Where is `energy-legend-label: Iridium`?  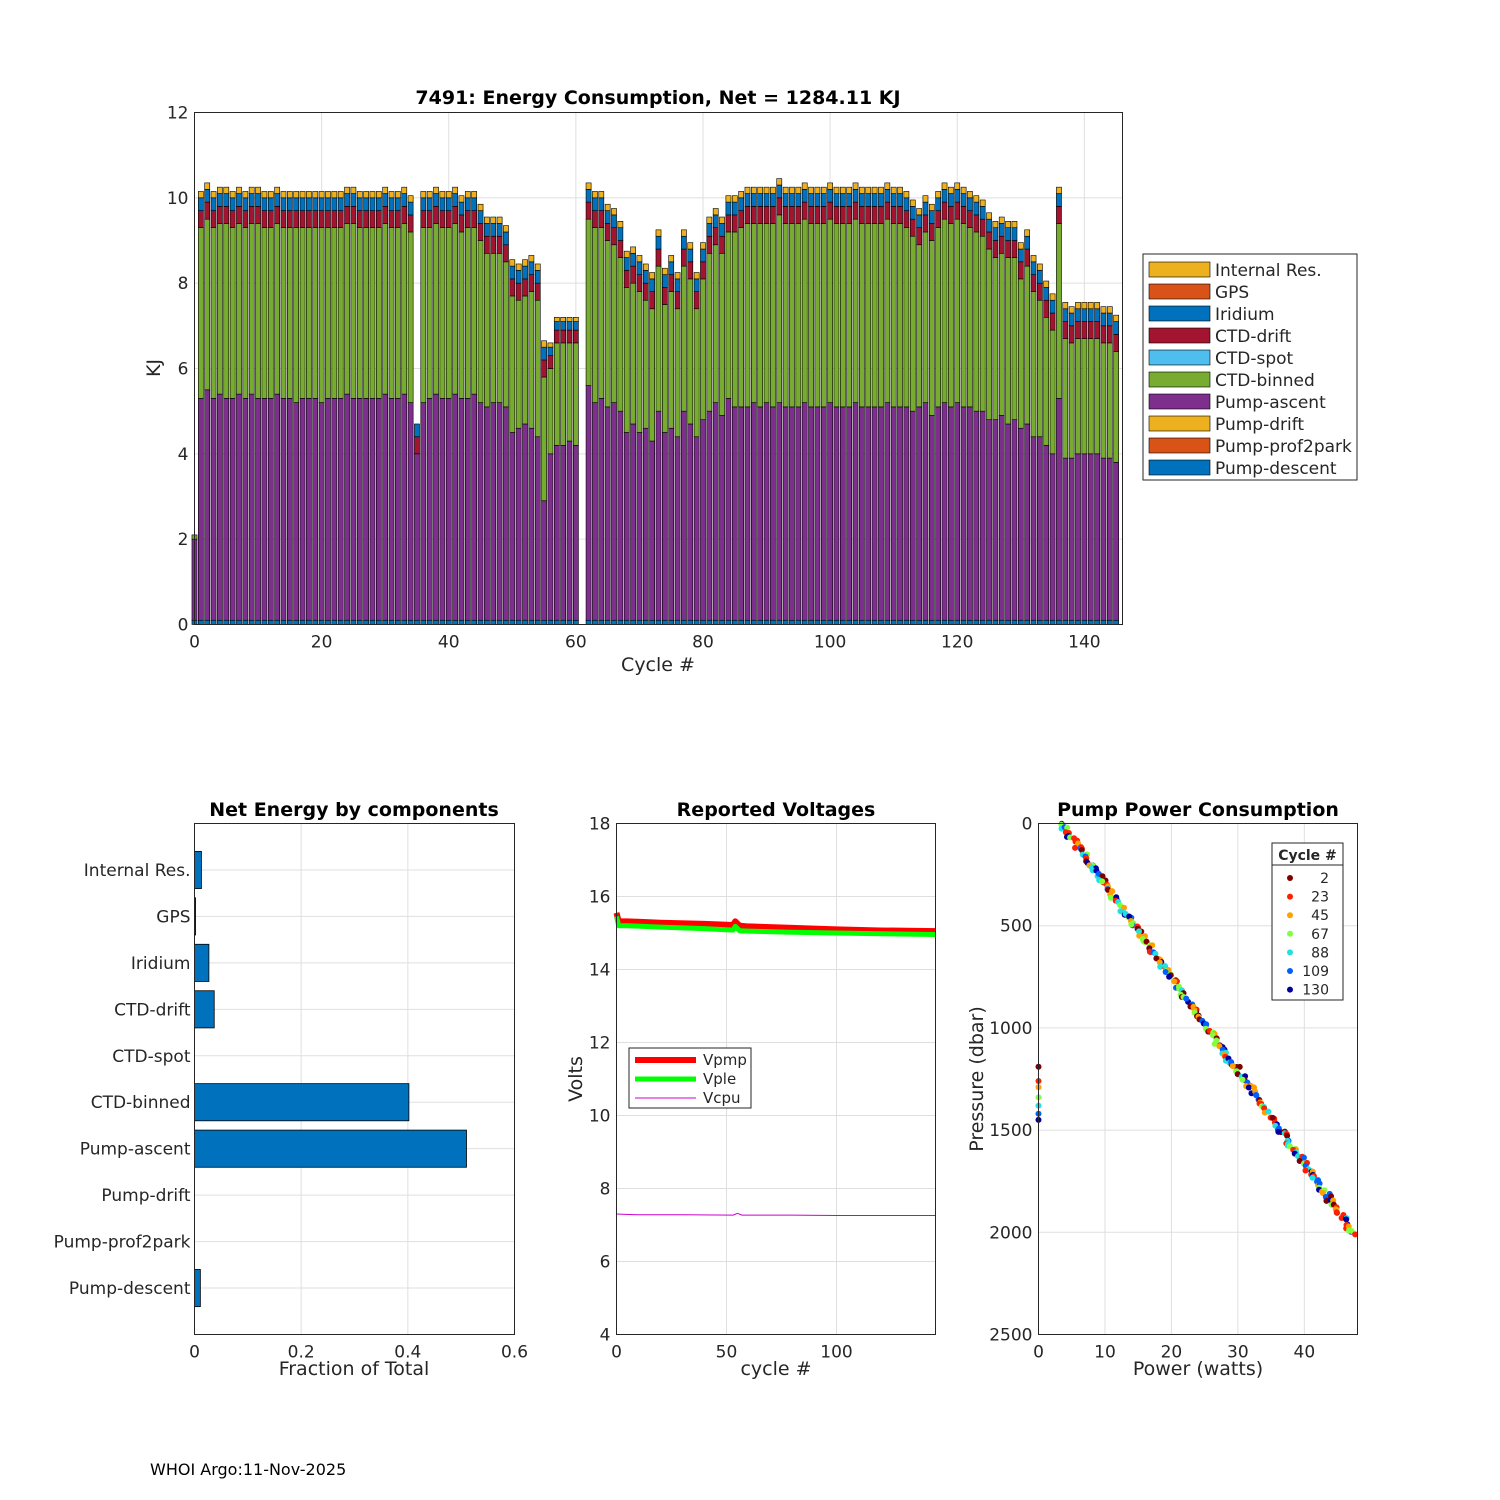
energy-legend-label: Iridium is located at coordinates (1245, 315).